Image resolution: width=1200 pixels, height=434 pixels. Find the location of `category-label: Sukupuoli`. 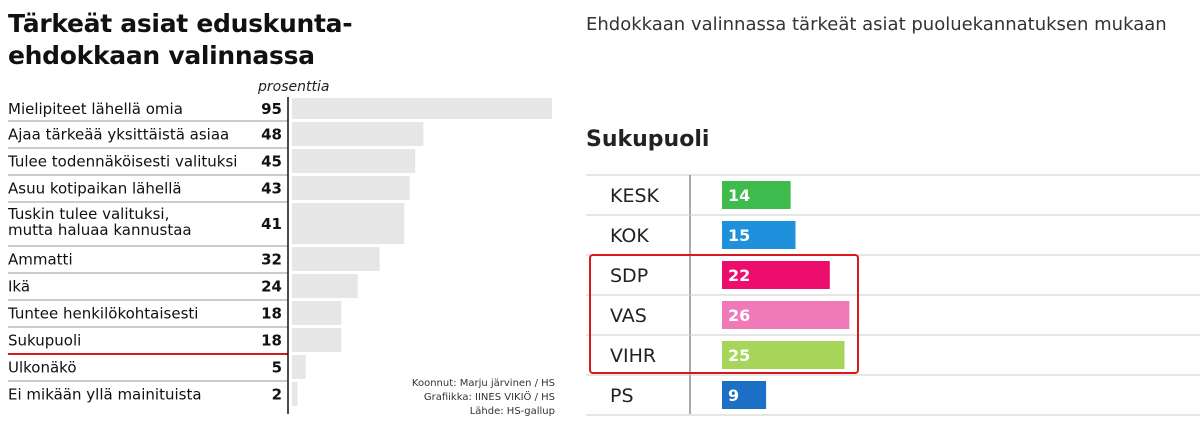

category-label: Sukupuoli is located at coordinates (44, 341).